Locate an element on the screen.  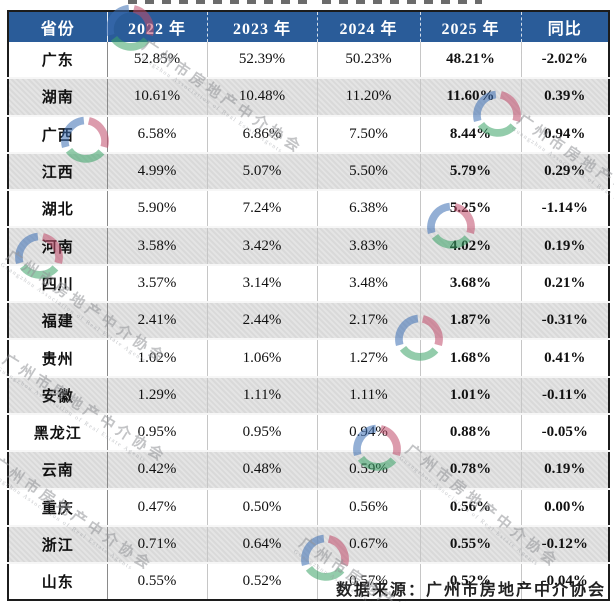
value-cell: 5.79% is located at coordinates (470, 171).